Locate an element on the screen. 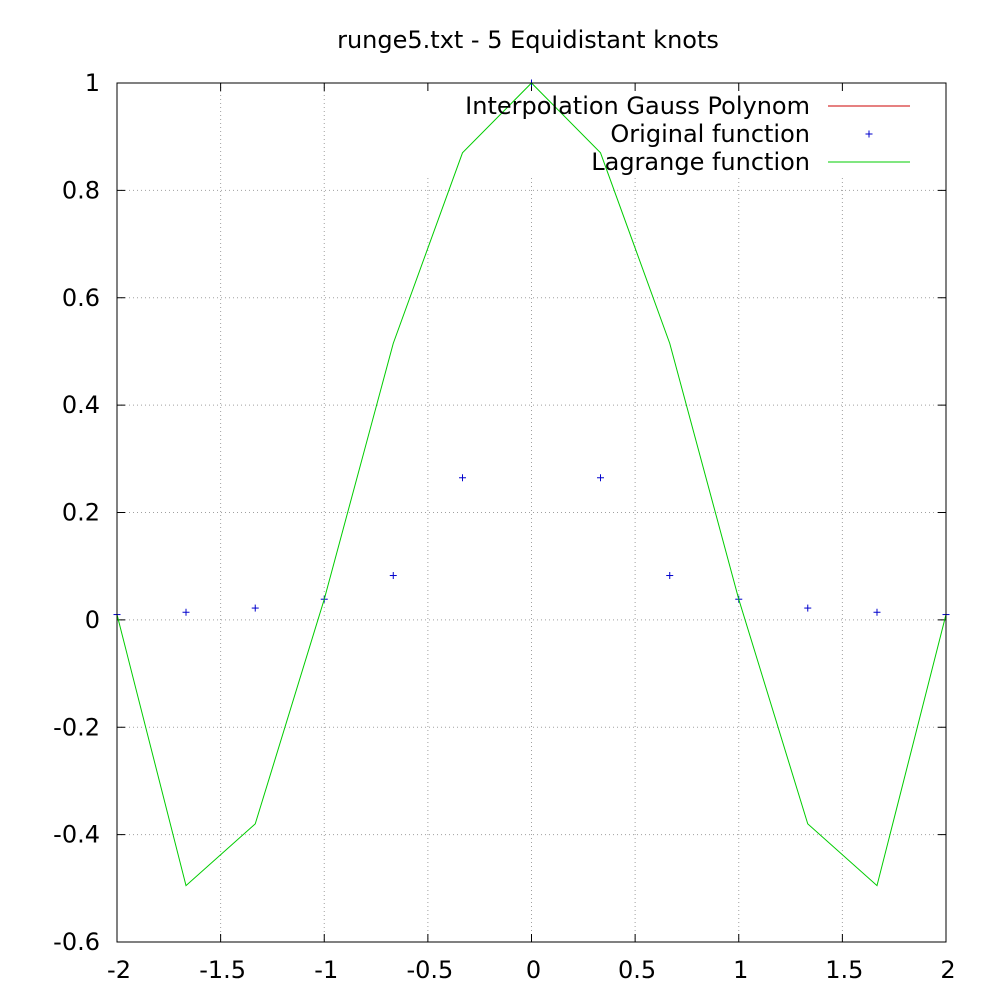 This screenshot has width=1000, height=1000. legend-label-lagrange-function: Lagrange function is located at coordinates (700, 162).